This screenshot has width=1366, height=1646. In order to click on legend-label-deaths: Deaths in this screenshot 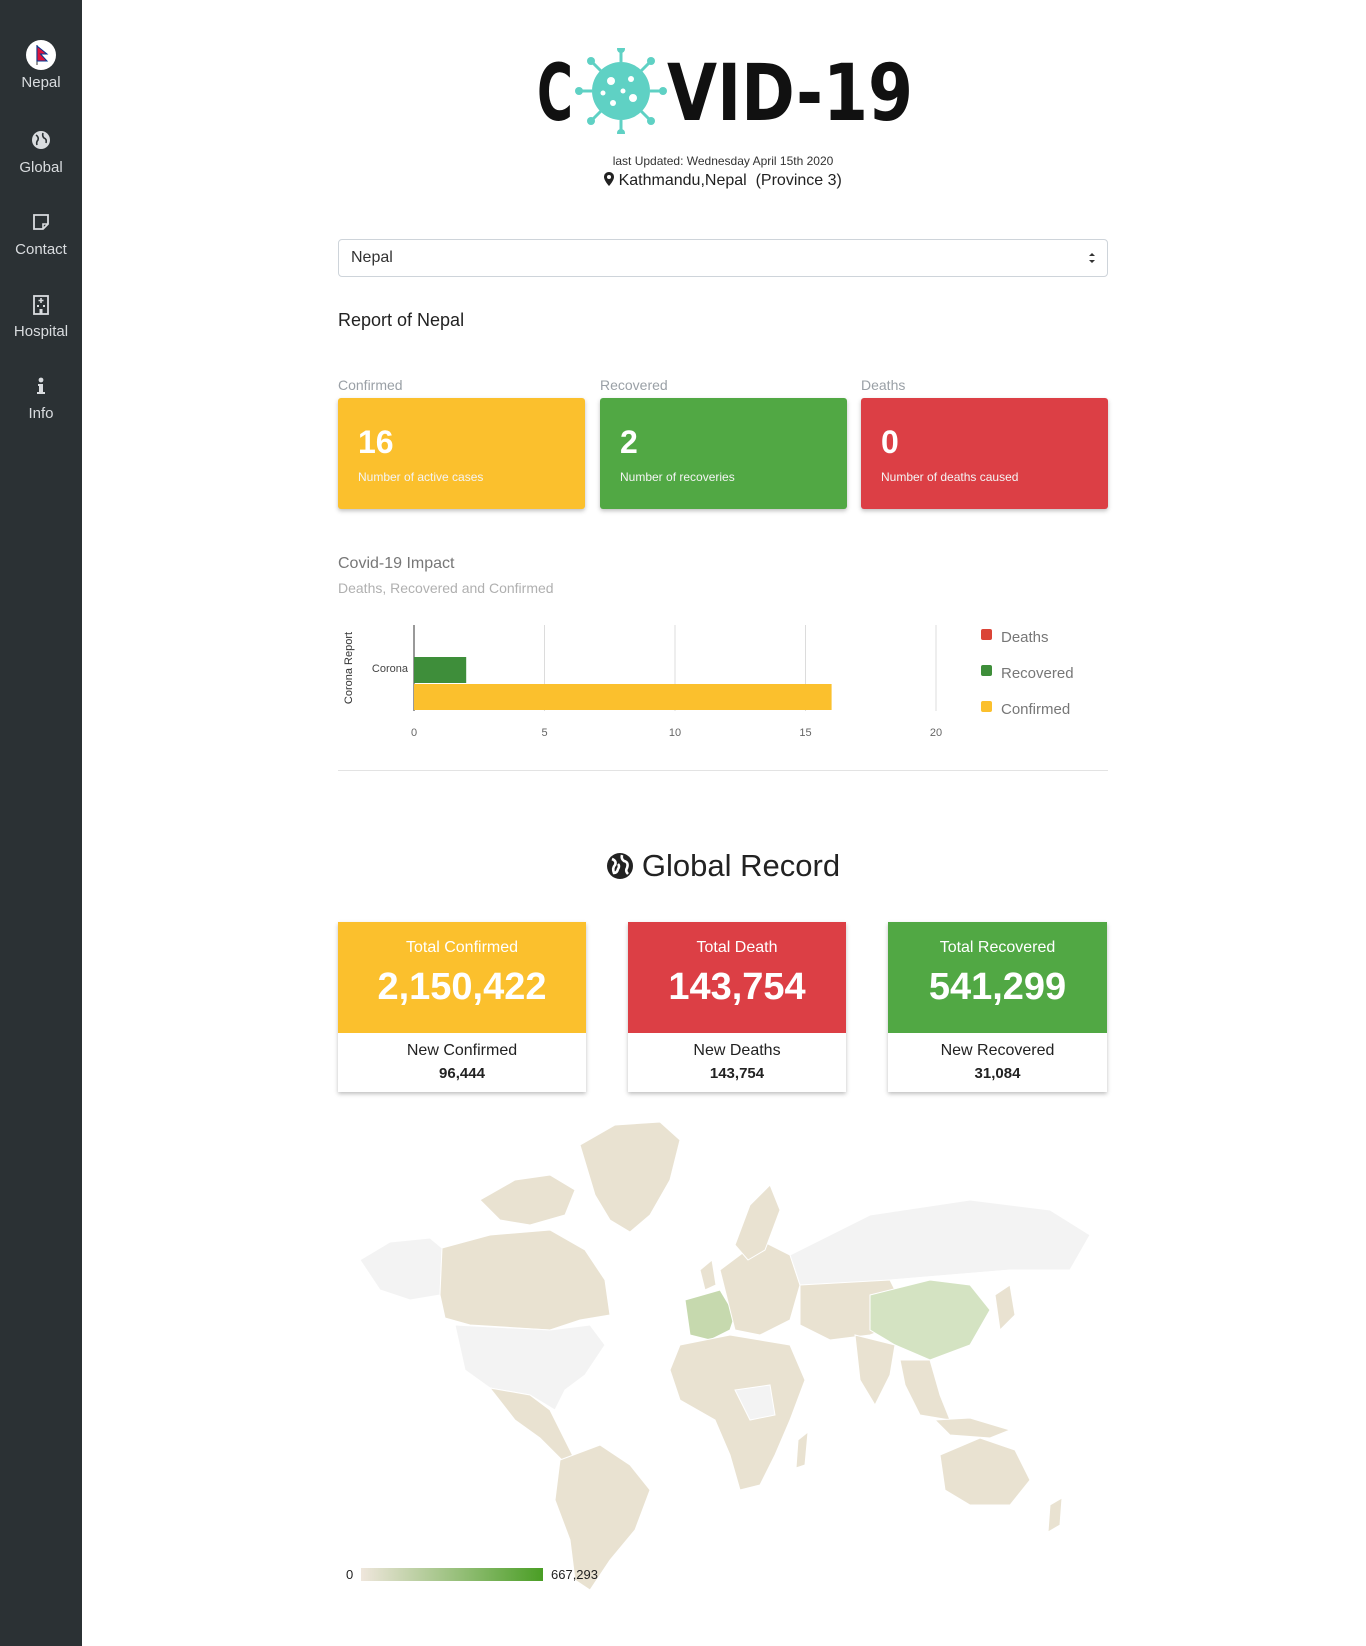, I will do `click(1025, 637)`.